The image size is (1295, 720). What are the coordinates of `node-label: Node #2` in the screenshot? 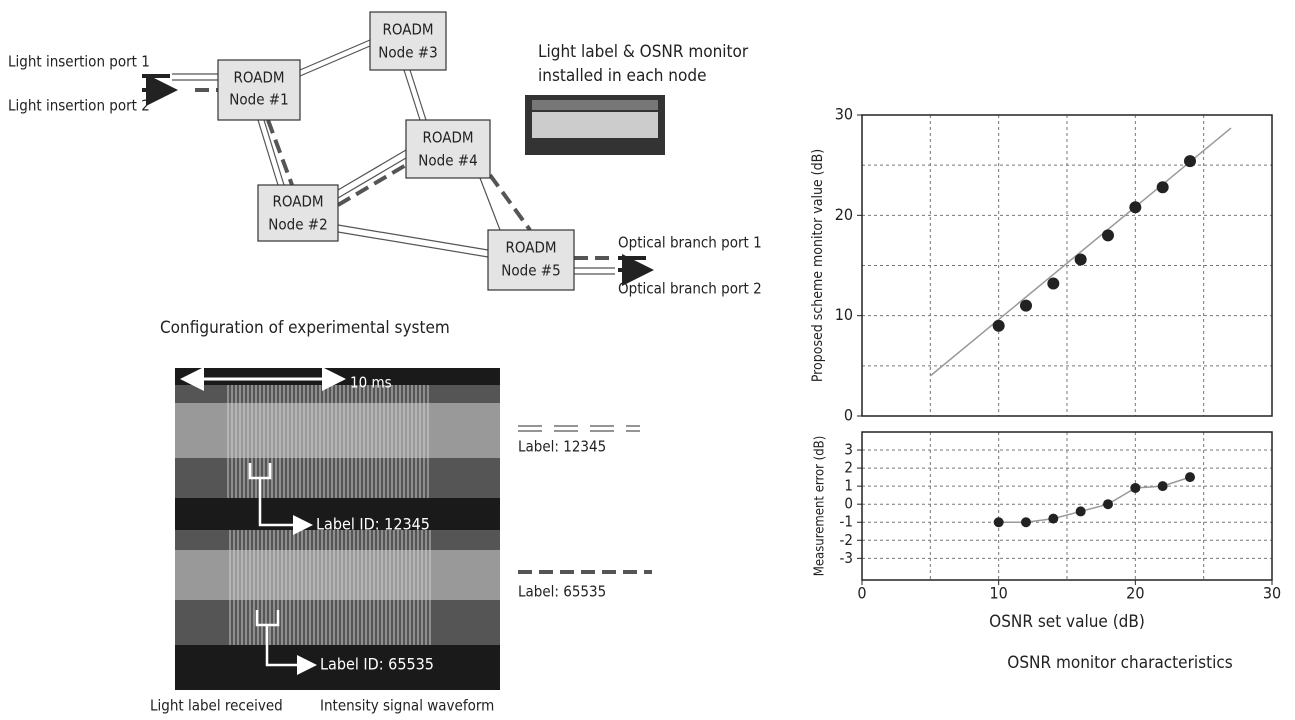 It's located at (297, 225).